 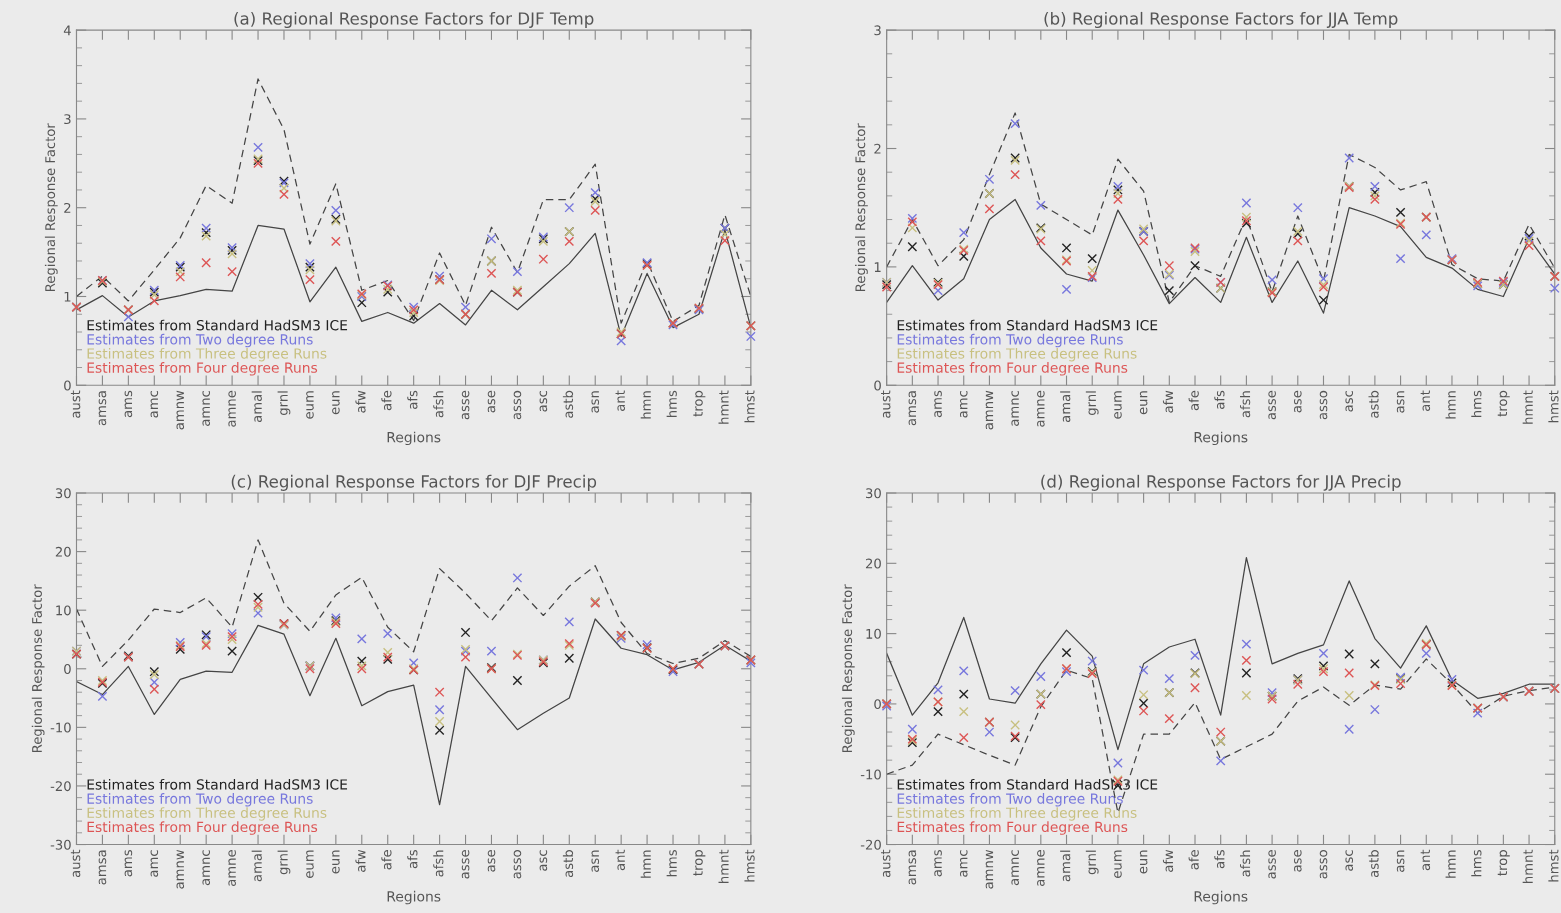 What do you see at coordinates (1245, 404) in the screenshot?
I see `x-tick-label: afsh` at bounding box center [1245, 404].